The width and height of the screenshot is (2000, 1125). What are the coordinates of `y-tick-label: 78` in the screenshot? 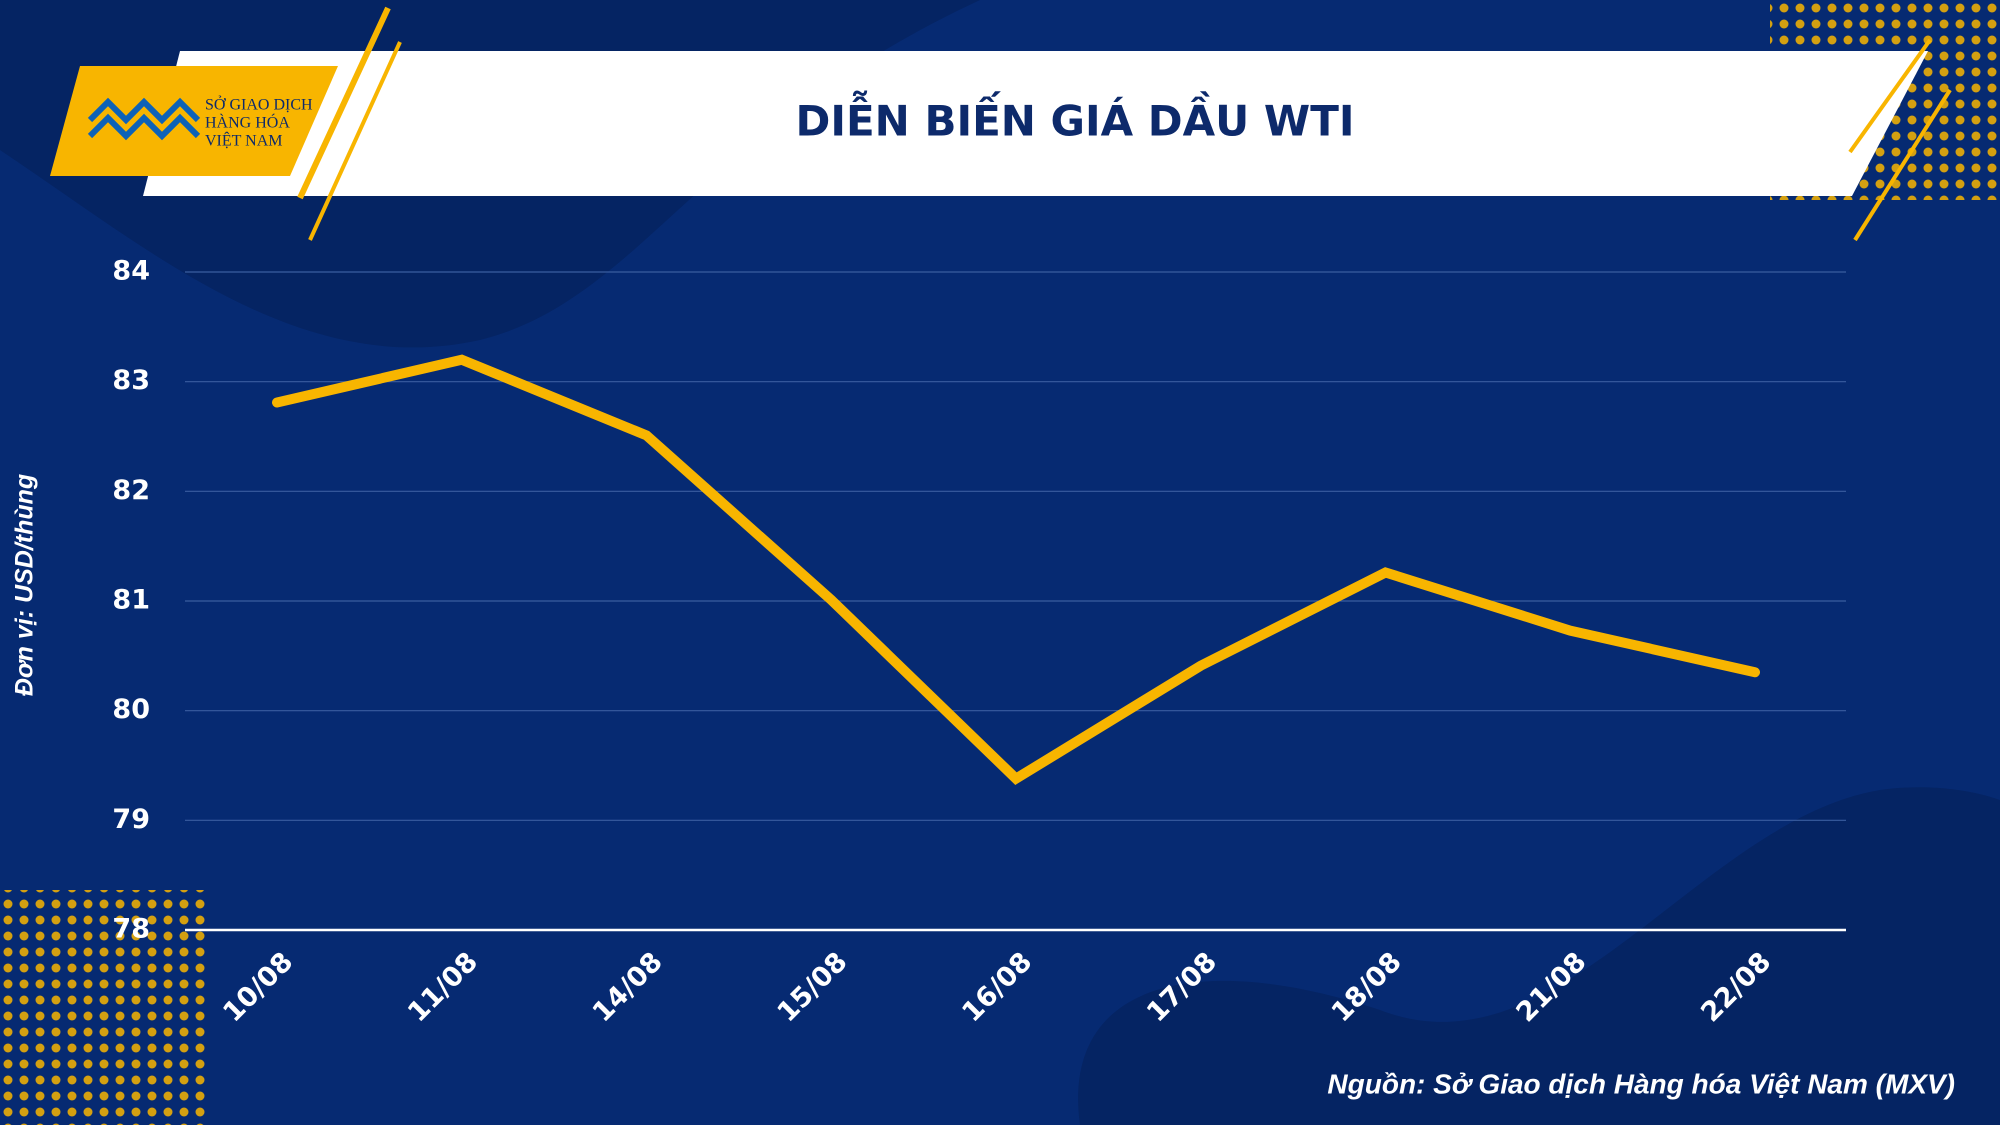 It's located at (131, 929).